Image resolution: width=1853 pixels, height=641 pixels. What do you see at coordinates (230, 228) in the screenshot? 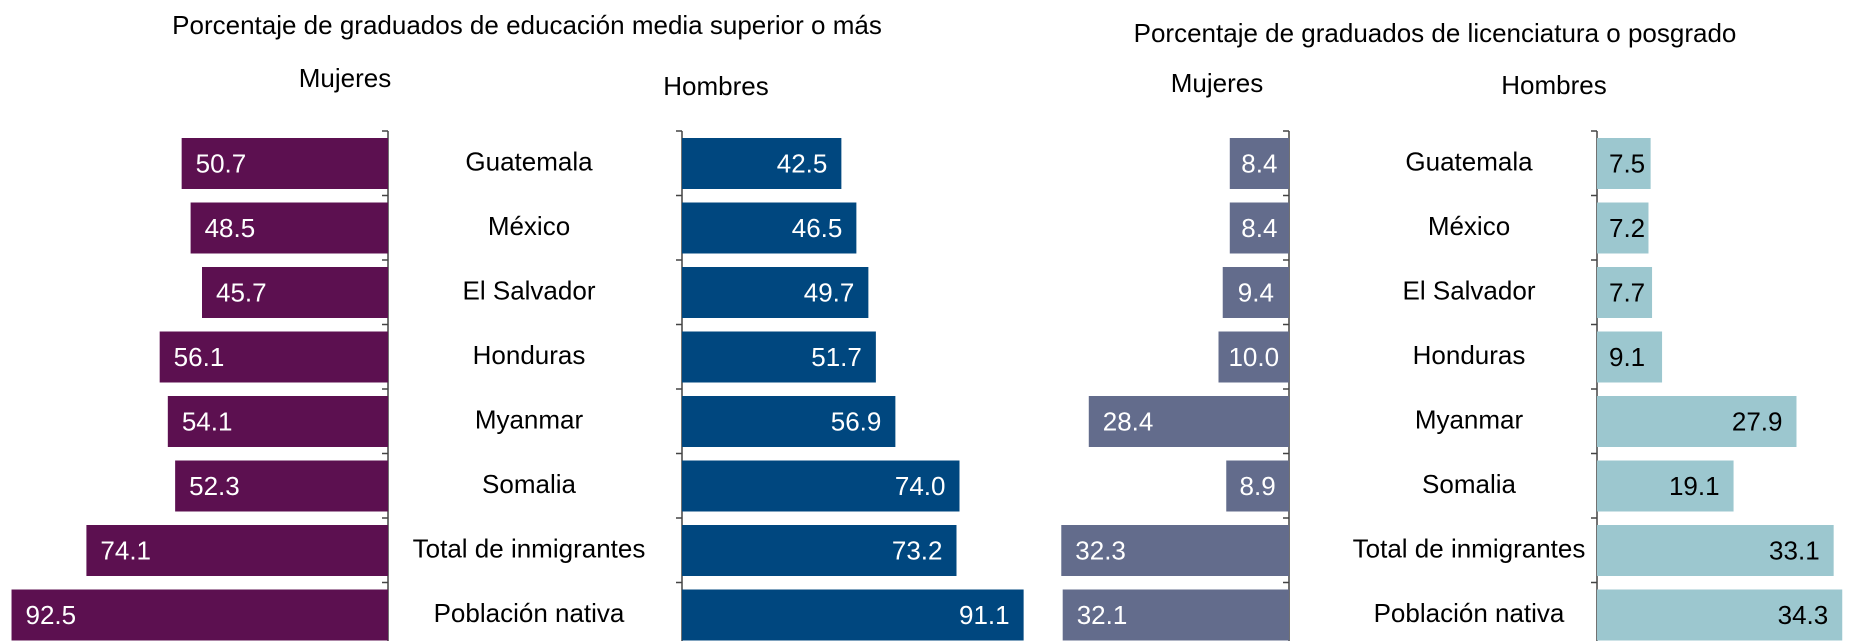
I see `value-label: 48.5` at bounding box center [230, 228].